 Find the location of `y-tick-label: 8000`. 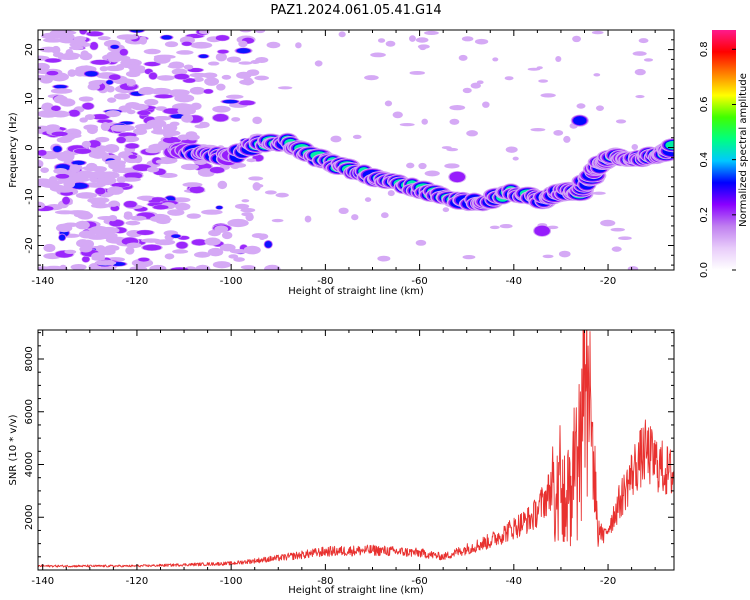

y-tick-label: 8000 is located at coordinates (29, 358).